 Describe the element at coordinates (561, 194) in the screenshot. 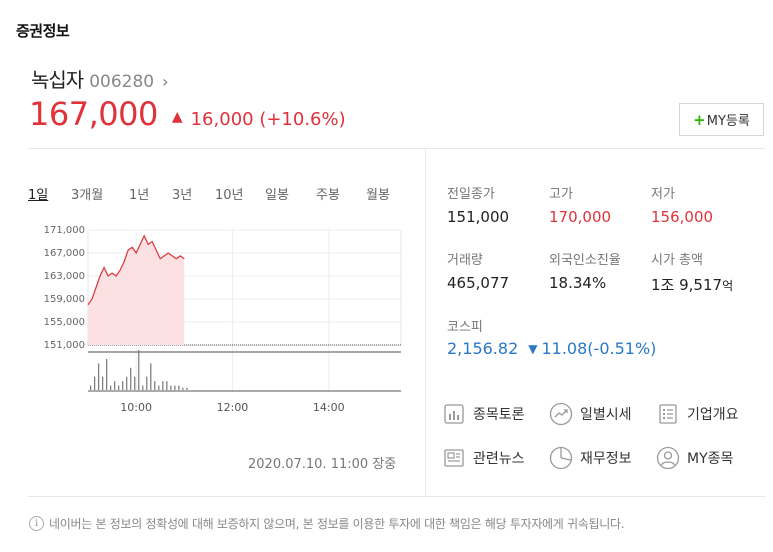

I see `stat-label: 고가` at that location.